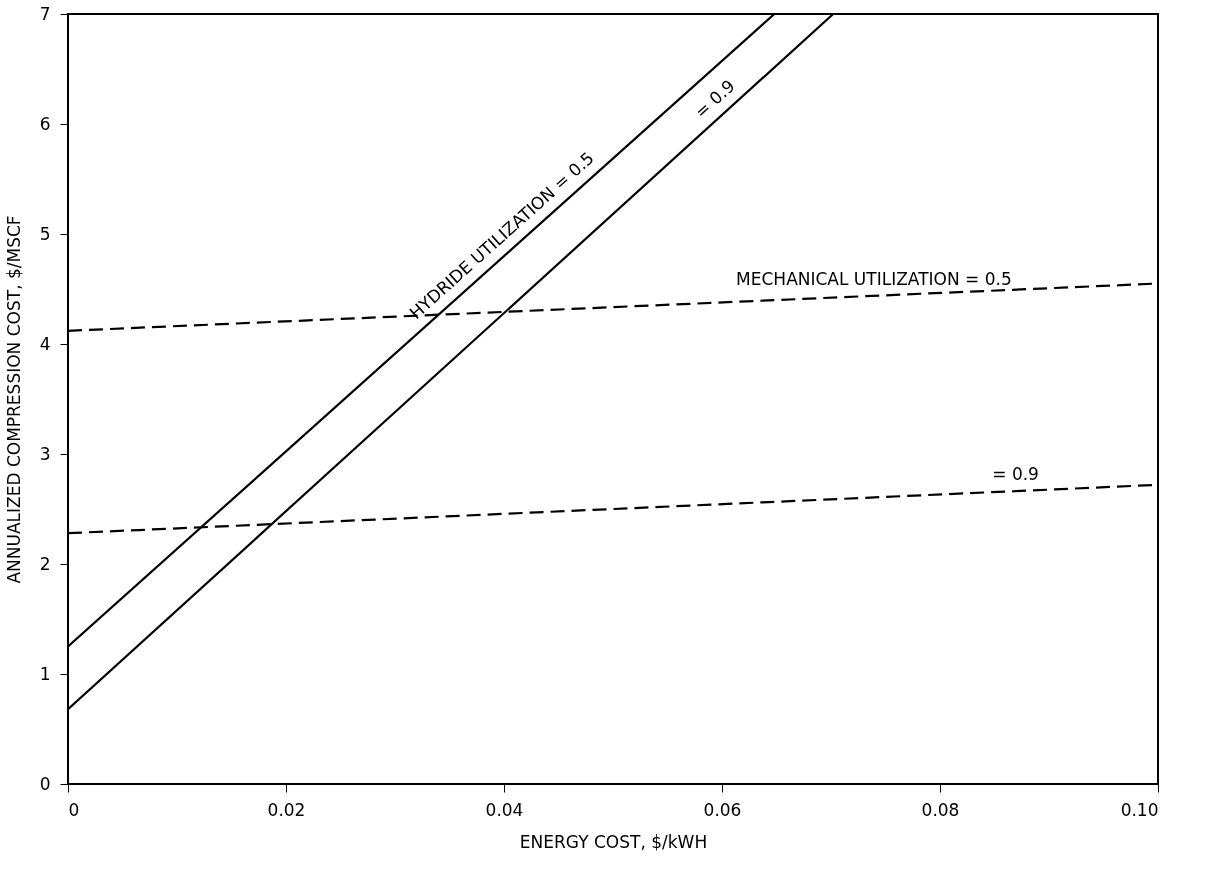 Image resolution: width=1229 pixels, height=885 pixels. I want to click on y-tick-label: 1, so click(45, 673).